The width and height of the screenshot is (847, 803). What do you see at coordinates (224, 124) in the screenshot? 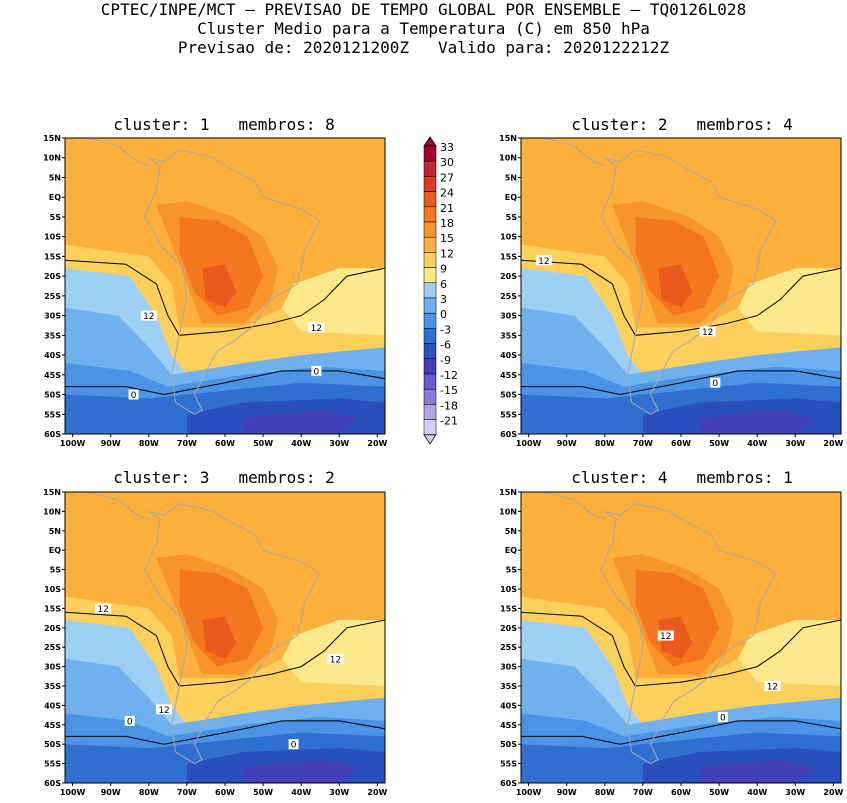
I see `panel-1-title: cluster: 1 membros: 8` at bounding box center [224, 124].